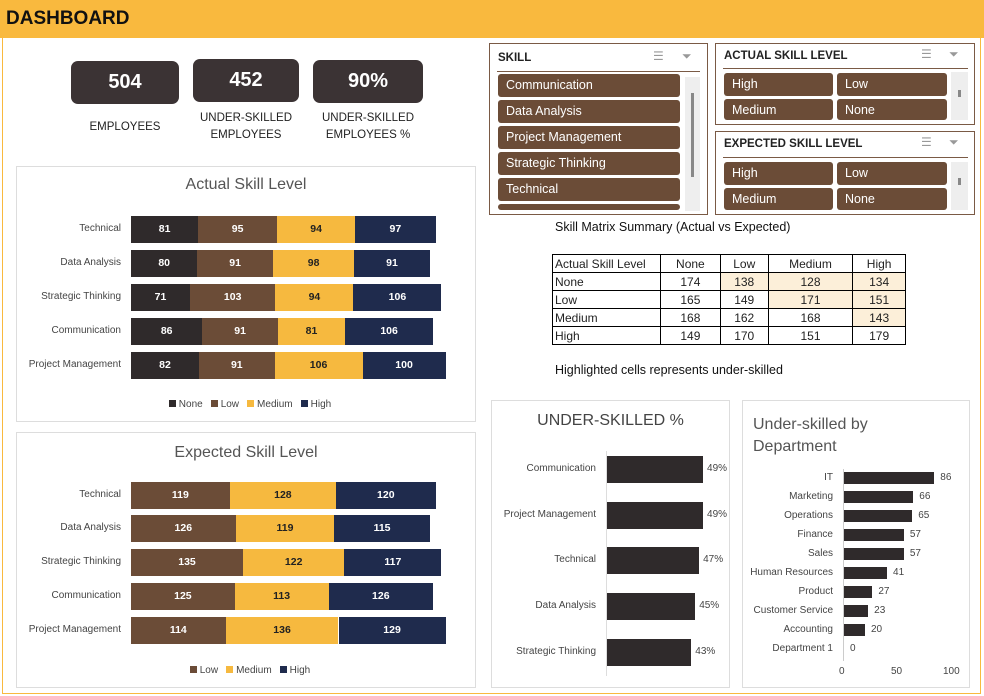 Image resolution: width=984 pixels, height=696 pixels. I want to click on data-label: 23, so click(880, 610).